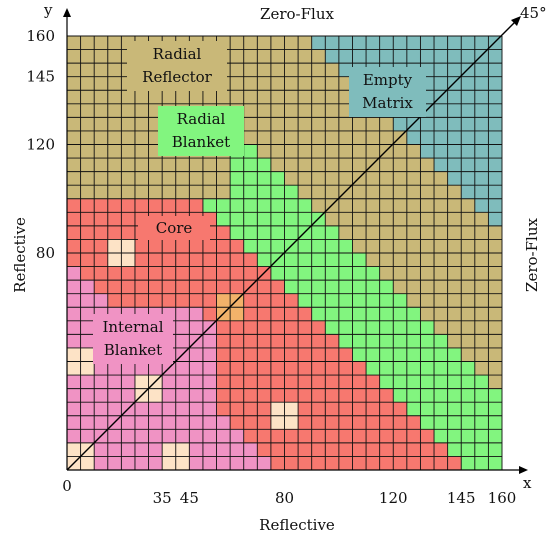 The width and height of the screenshot is (548, 544). What do you see at coordinates (67, 12) in the screenshot?
I see `y-axis-arrow` at bounding box center [67, 12].